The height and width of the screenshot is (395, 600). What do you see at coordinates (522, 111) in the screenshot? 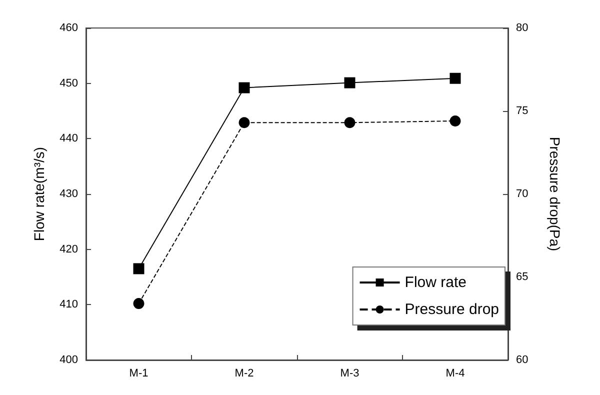
I see `y2-tick-label: 75` at bounding box center [522, 111].